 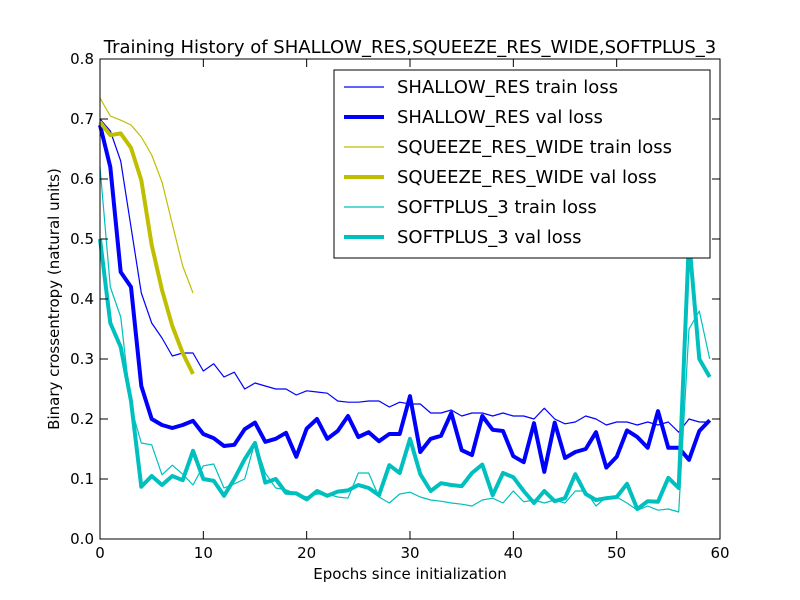 What do you see at coordinates (616, 553) in the screenshot?
I see `x-tick-label: 50` at bounding box center [616, 553].